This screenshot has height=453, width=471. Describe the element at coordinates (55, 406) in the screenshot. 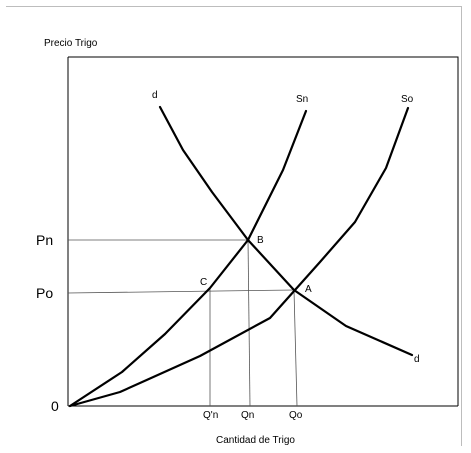

I see `origin-label: 0` at that location.